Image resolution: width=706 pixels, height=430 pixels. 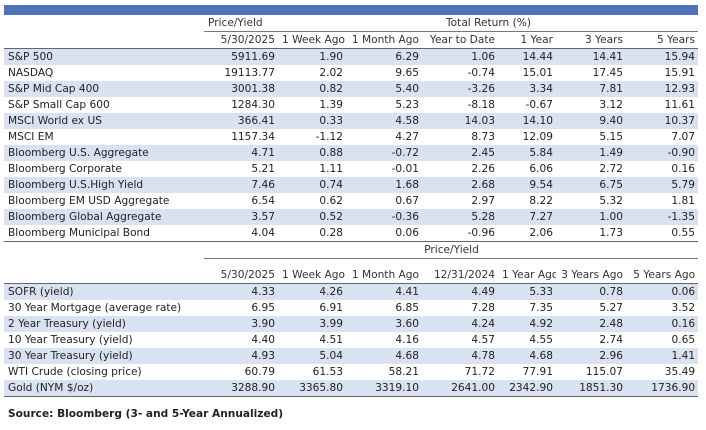 I want to click on table-cell: 3001.38, so click(x=241, y=89).